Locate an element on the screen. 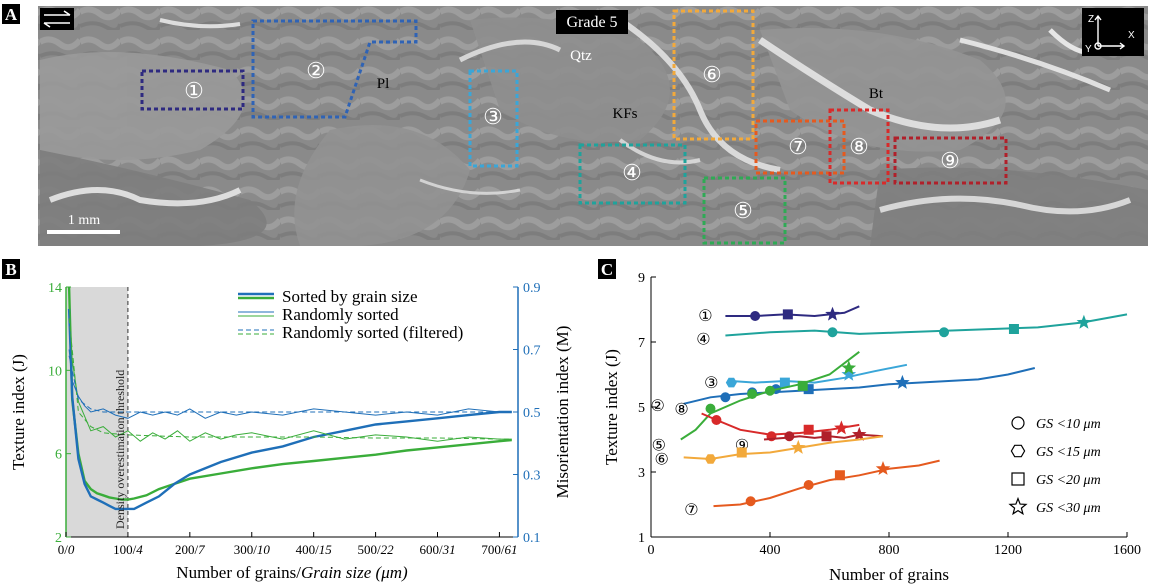 The height and width of the screenshot is (585, 1155). region-5-label: ⑤ is located at coordinates (743, 210).